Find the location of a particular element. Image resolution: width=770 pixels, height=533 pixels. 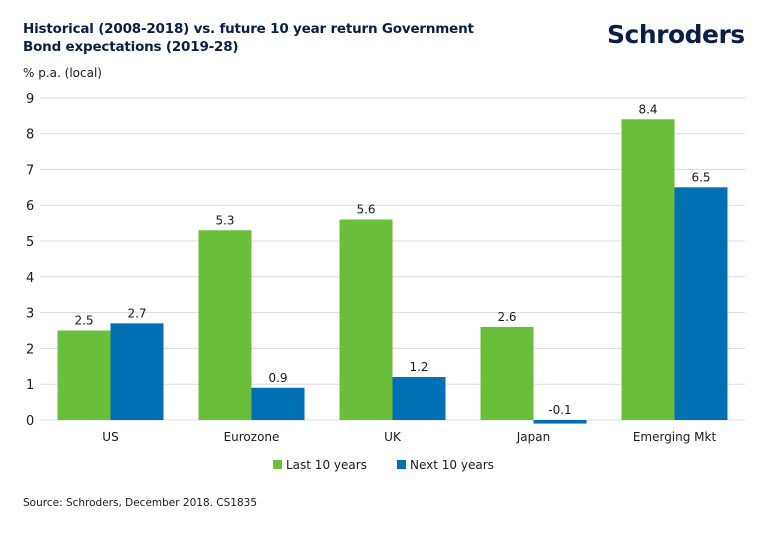

chart-title-line-2: Bond expectations (2019-28) is located at coordinates (131, 47).